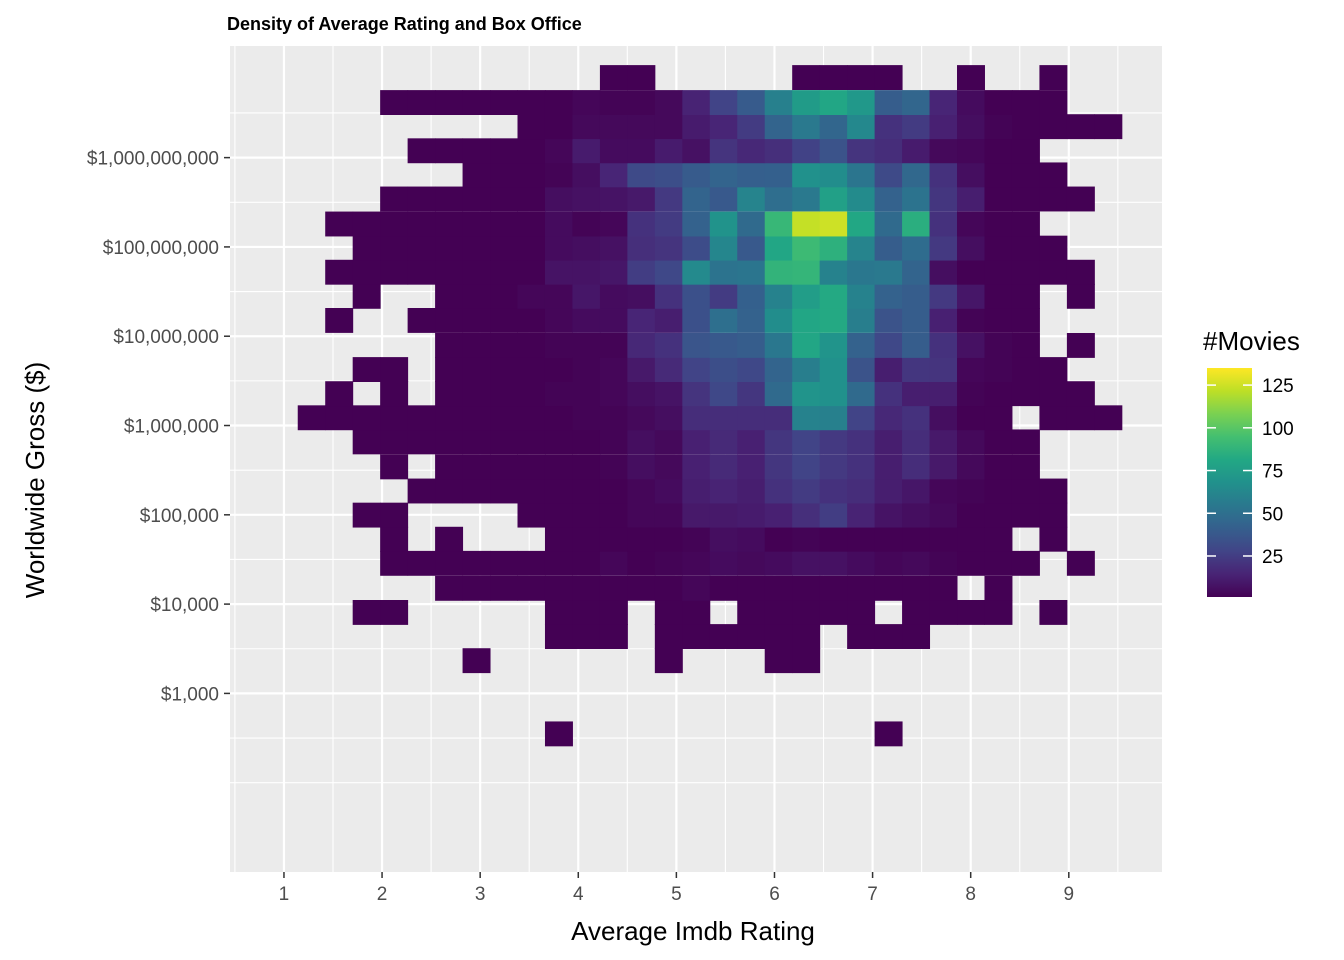 This screenshot has width=1344, height=960. What do you see at coordinates (970, 894) in the screenshot?
I see `x-tick-label: 8` at bounding box center [970, 894].